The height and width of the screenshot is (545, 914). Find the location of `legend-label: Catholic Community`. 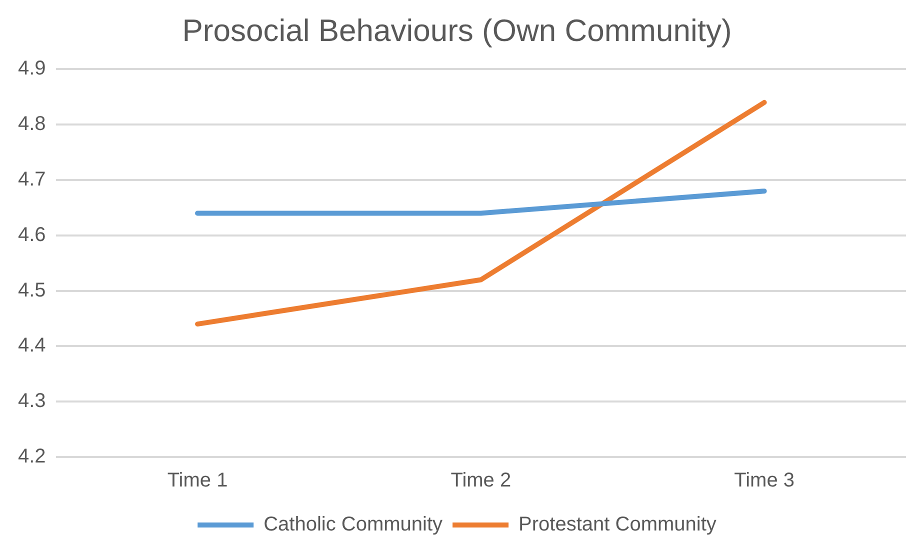

legend-label: Catholic Community is located at coordinates (353, 525).